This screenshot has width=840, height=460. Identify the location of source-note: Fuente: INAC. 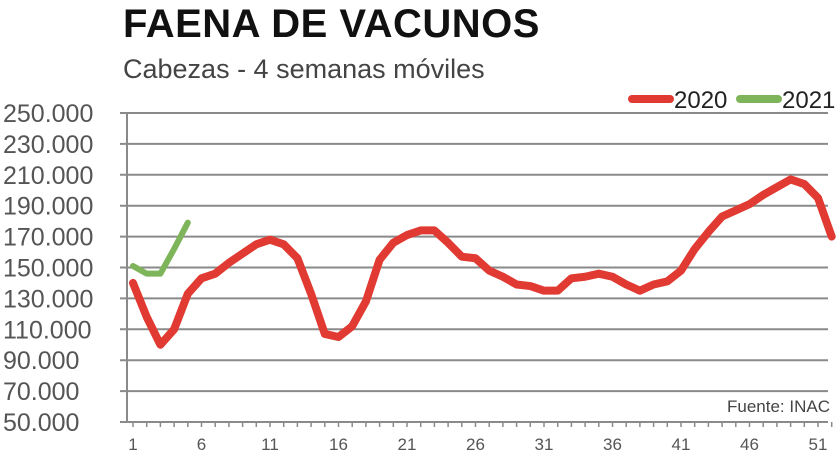
(778, 406).